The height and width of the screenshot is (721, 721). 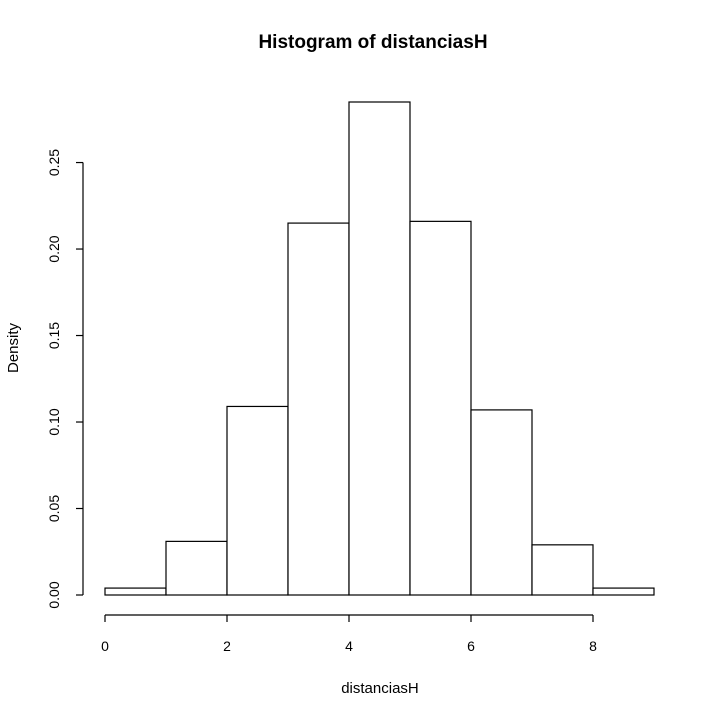 I want to click on y-tick-label-3: 0.15, so click(x=54, y=335).